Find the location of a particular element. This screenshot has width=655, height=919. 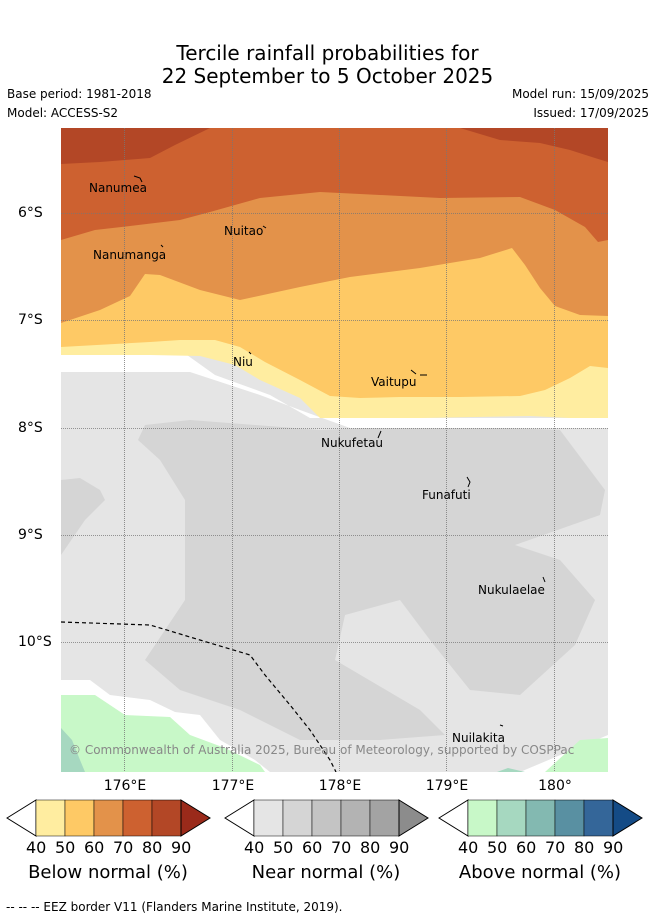

below-normal-title: Below normal (%) is located at coordinates (108, 872).